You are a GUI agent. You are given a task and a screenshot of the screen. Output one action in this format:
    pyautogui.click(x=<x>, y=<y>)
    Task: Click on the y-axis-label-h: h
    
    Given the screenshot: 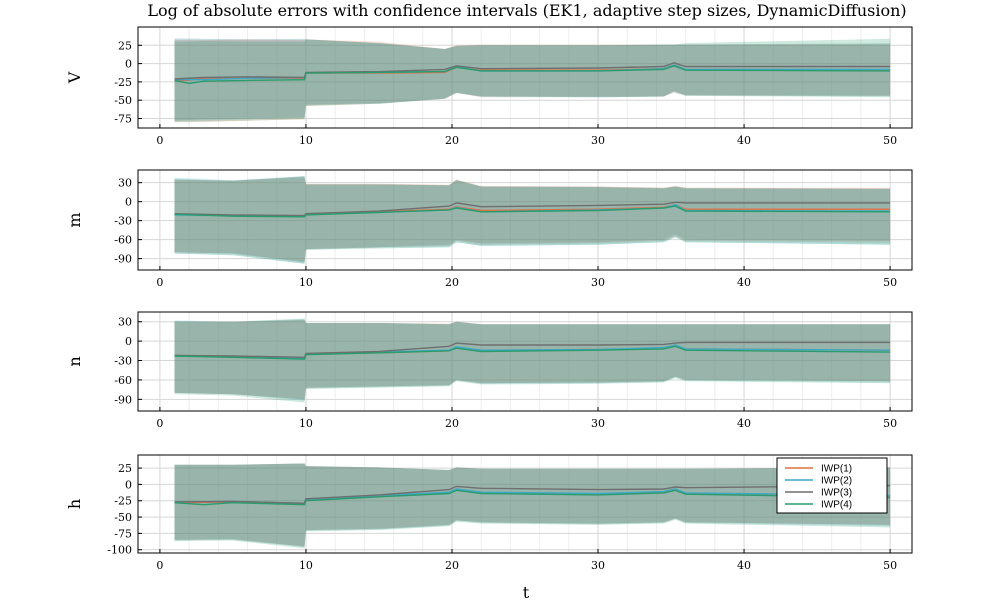 What is the action you would take?
    pyautogui.click(x=74, y=504)
    